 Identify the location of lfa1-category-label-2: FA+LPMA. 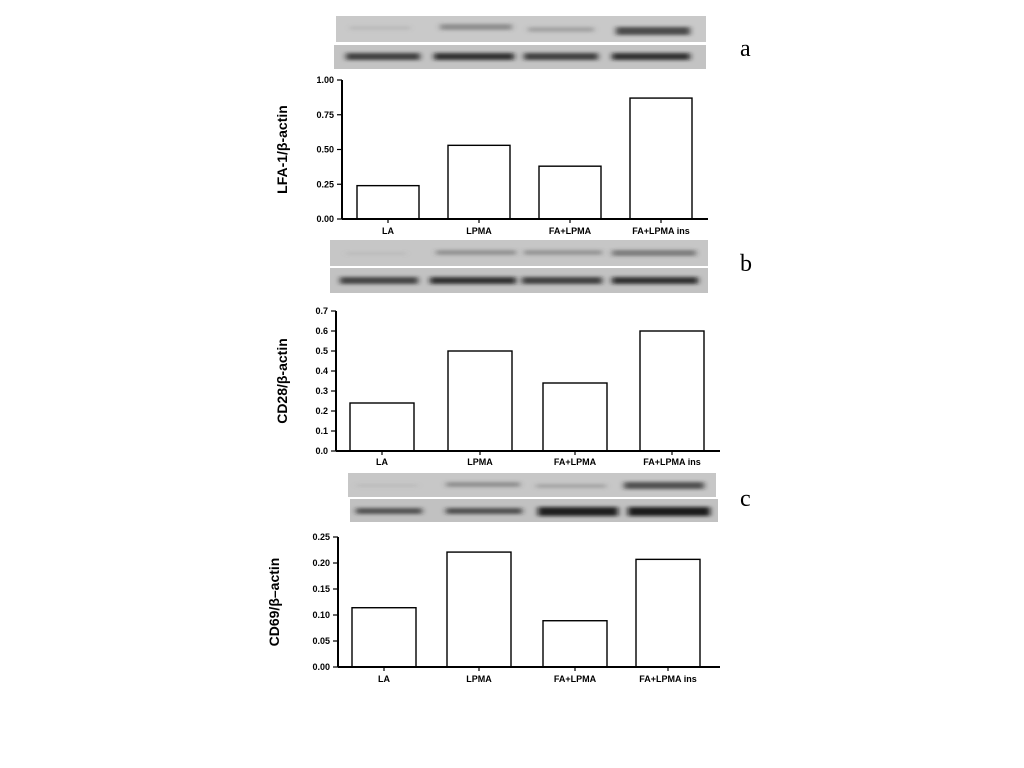
(570, 231).